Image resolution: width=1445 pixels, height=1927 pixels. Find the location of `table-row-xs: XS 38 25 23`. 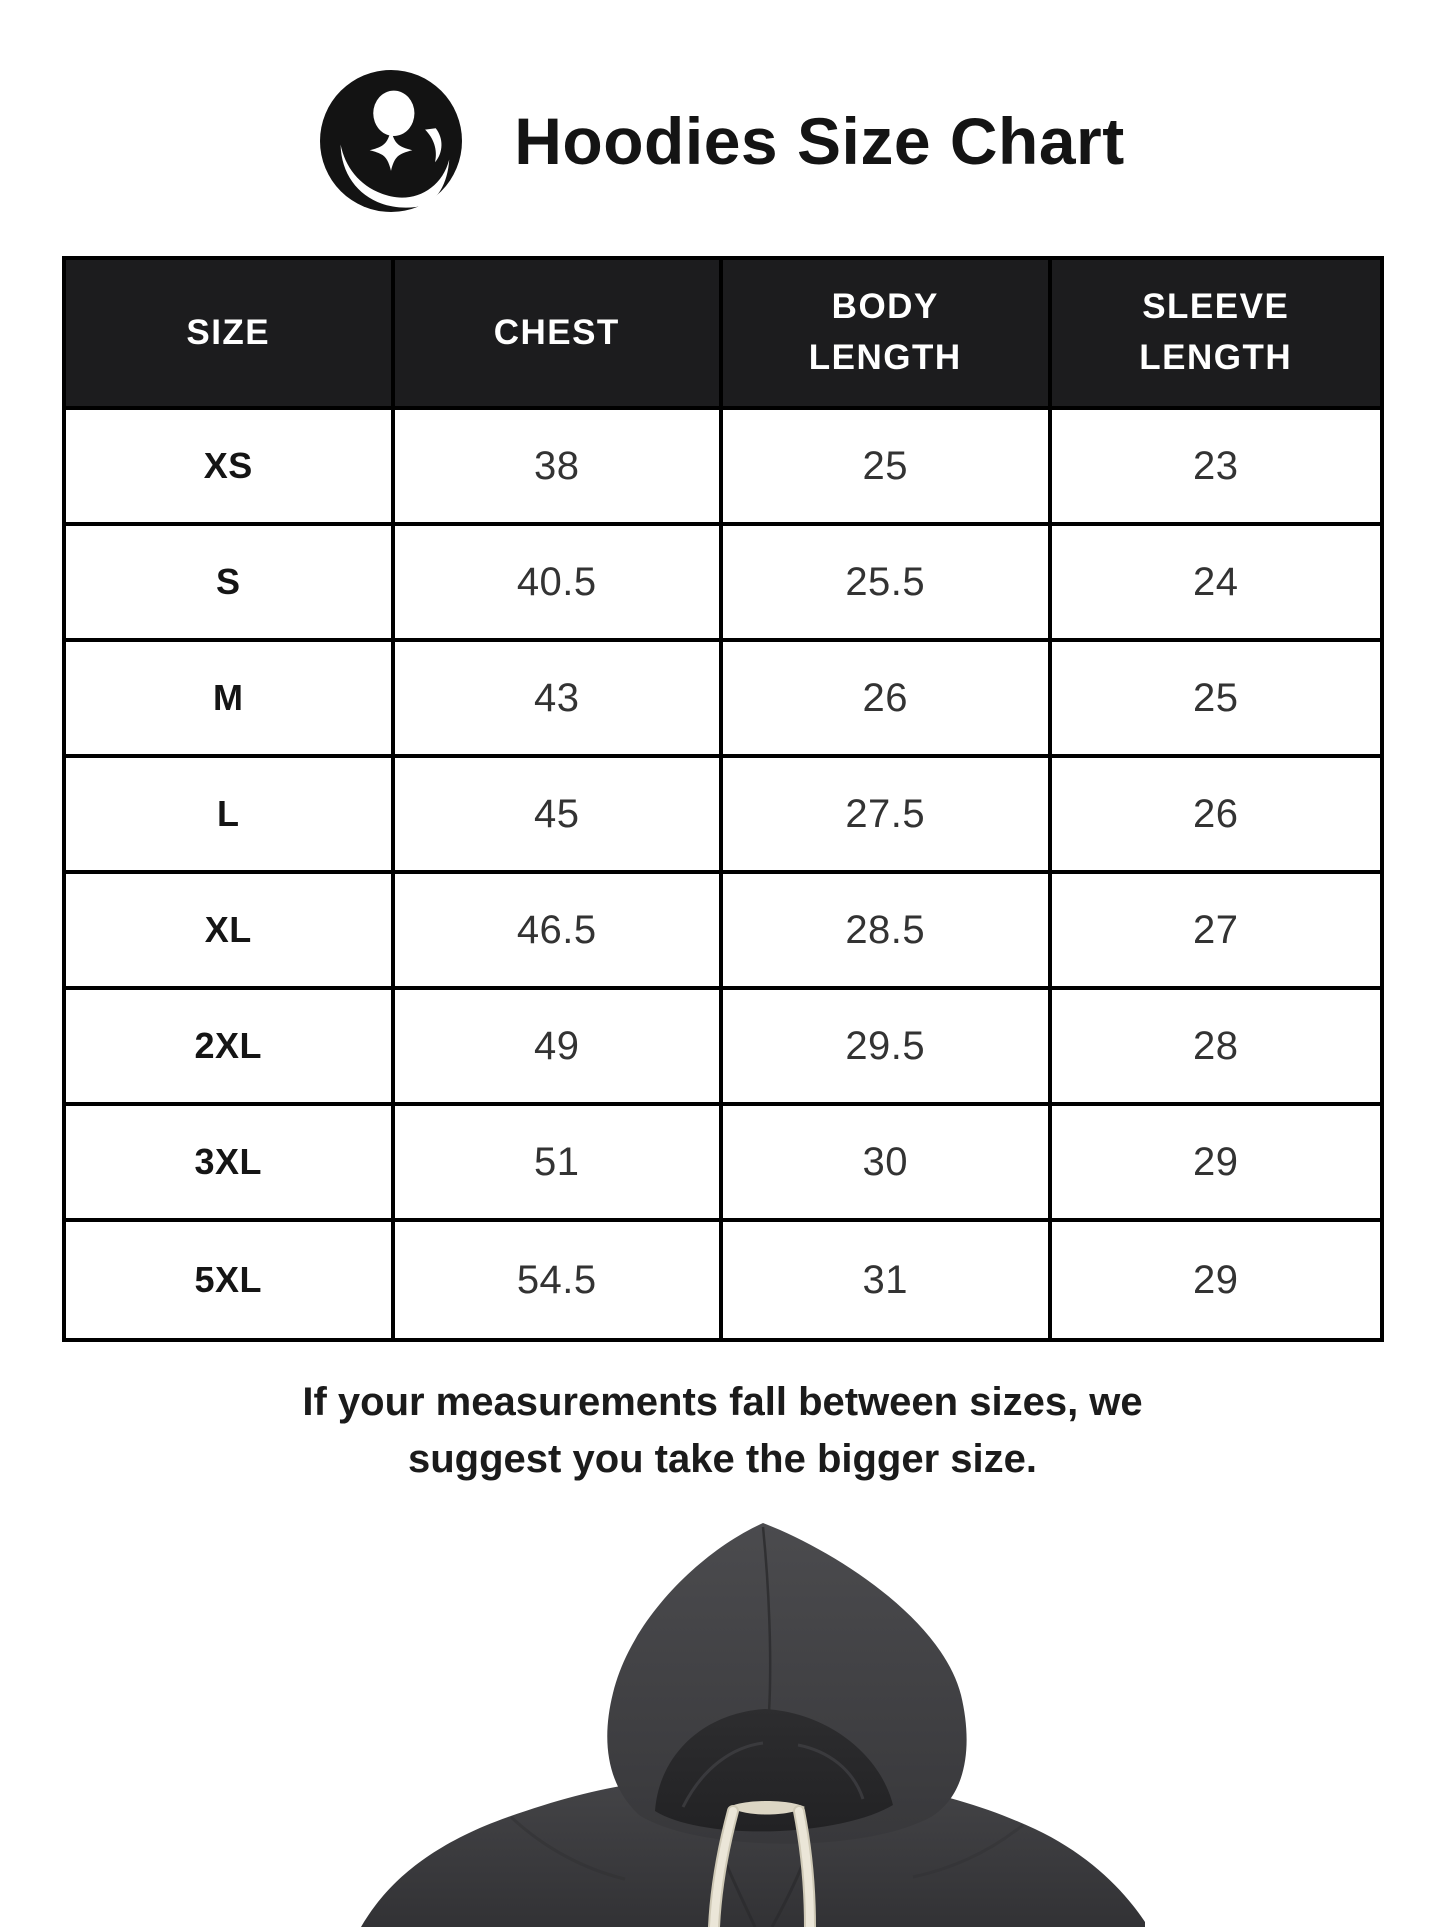

table-row-xs: XS 38 25 23 is located at coordinates (723, 468).